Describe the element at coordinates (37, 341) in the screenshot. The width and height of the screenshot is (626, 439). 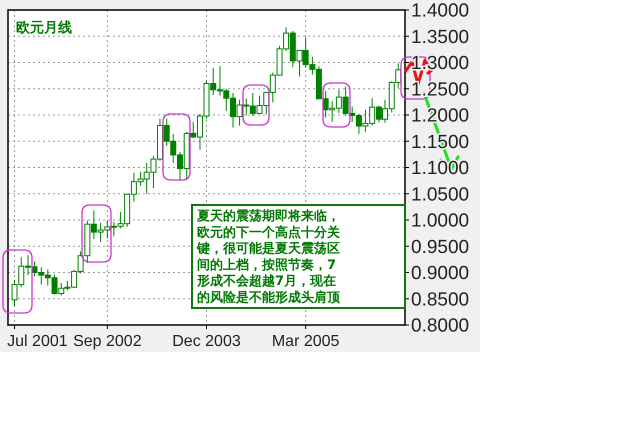
I see `x-tick-label: Jul 2001` at that location.